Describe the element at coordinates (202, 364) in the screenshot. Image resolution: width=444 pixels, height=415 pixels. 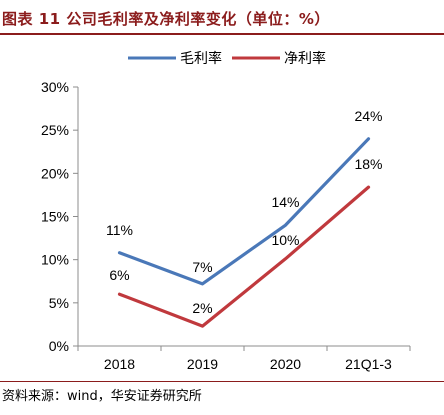
I see `x-tick-label: 2019` at that location.